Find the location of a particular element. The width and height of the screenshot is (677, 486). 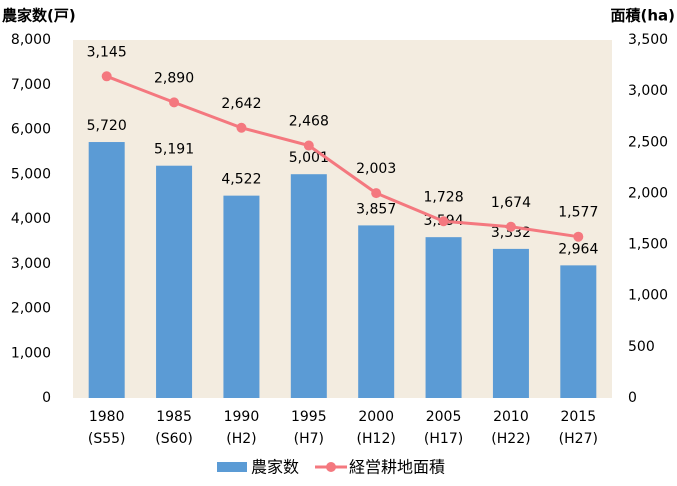

y2-tick-label: 2,000 is located at coordinates (648, 193).